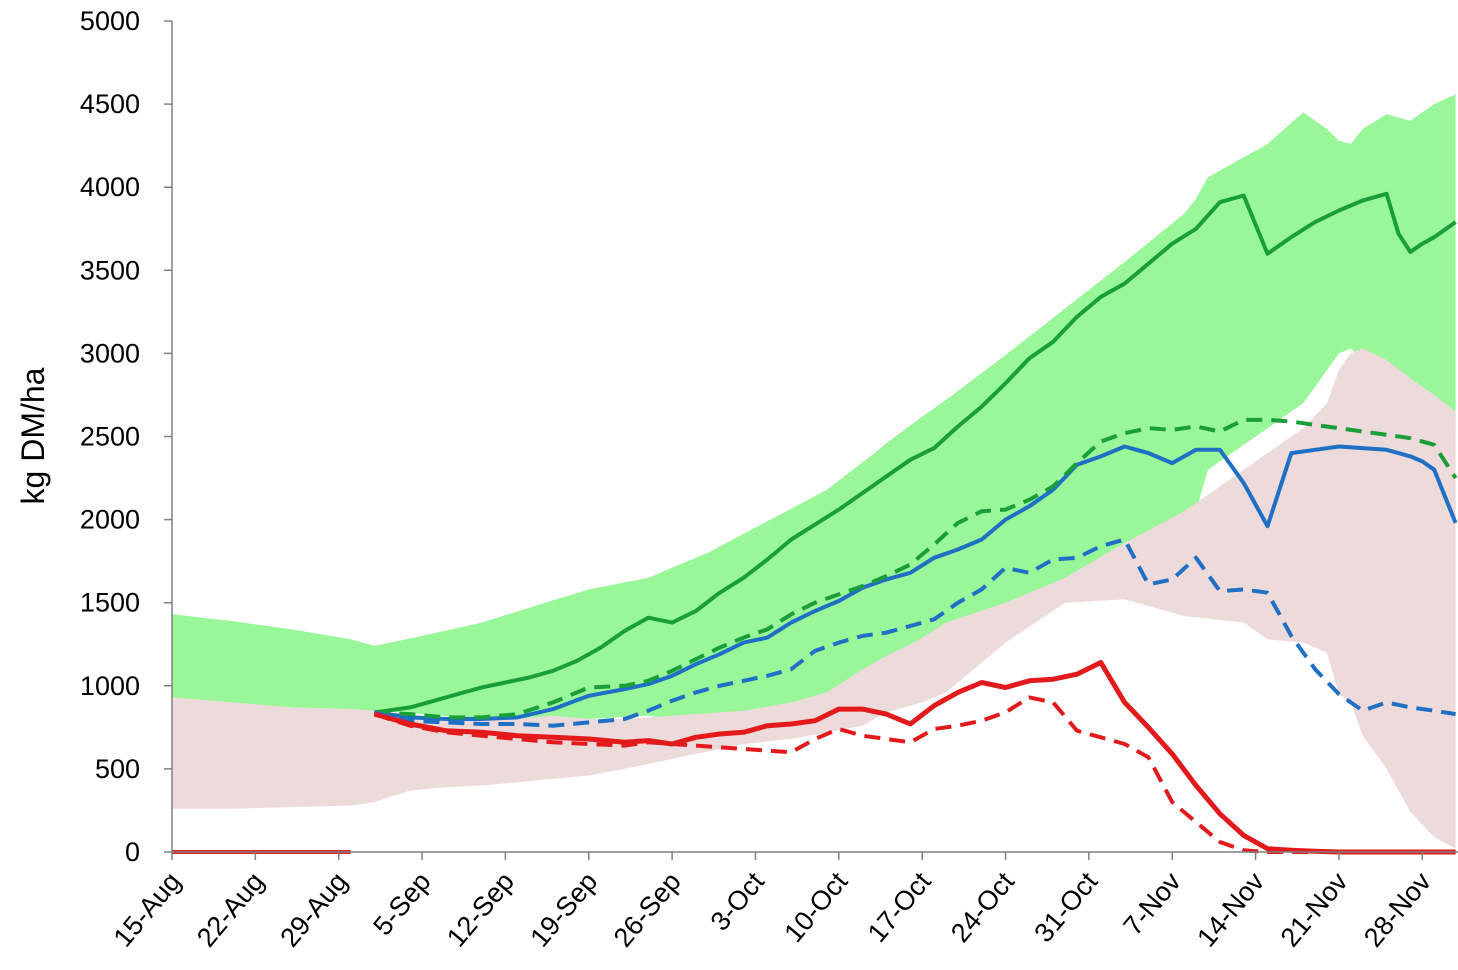 Image resolution: width=1458 pixels, height=970 pixels. Describe the element at coordinates (480, 910) in the screenshot. I see `x-tick-label: 12-Sep` at that location.